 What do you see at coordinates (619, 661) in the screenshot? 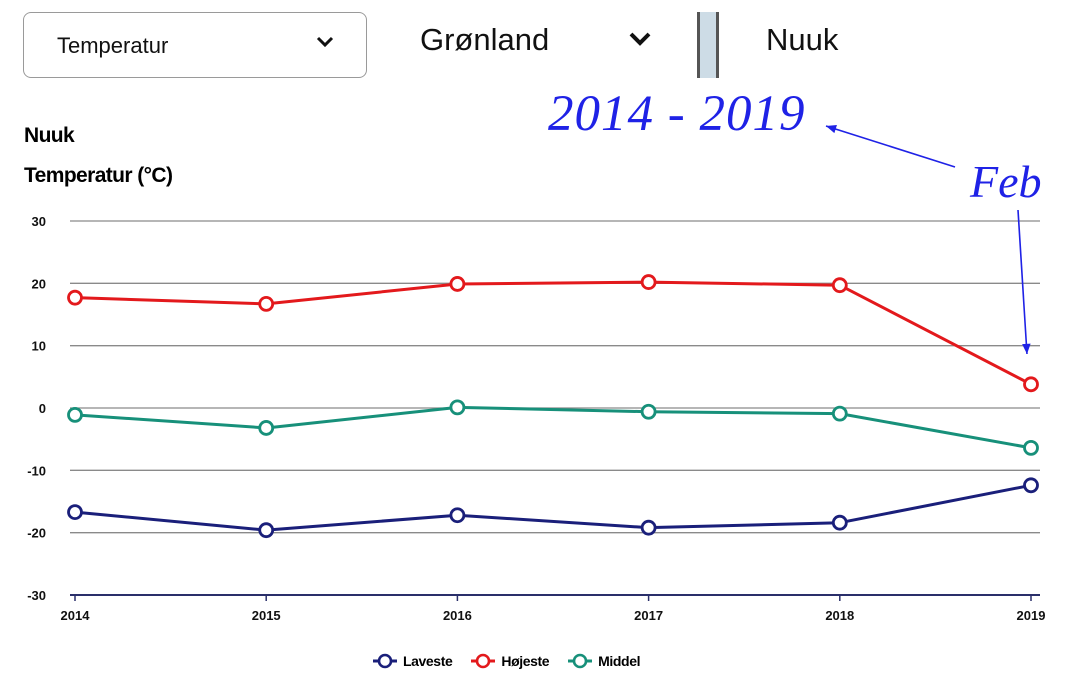
I see `legend-label: Middel` at bounding box center [619, 661].